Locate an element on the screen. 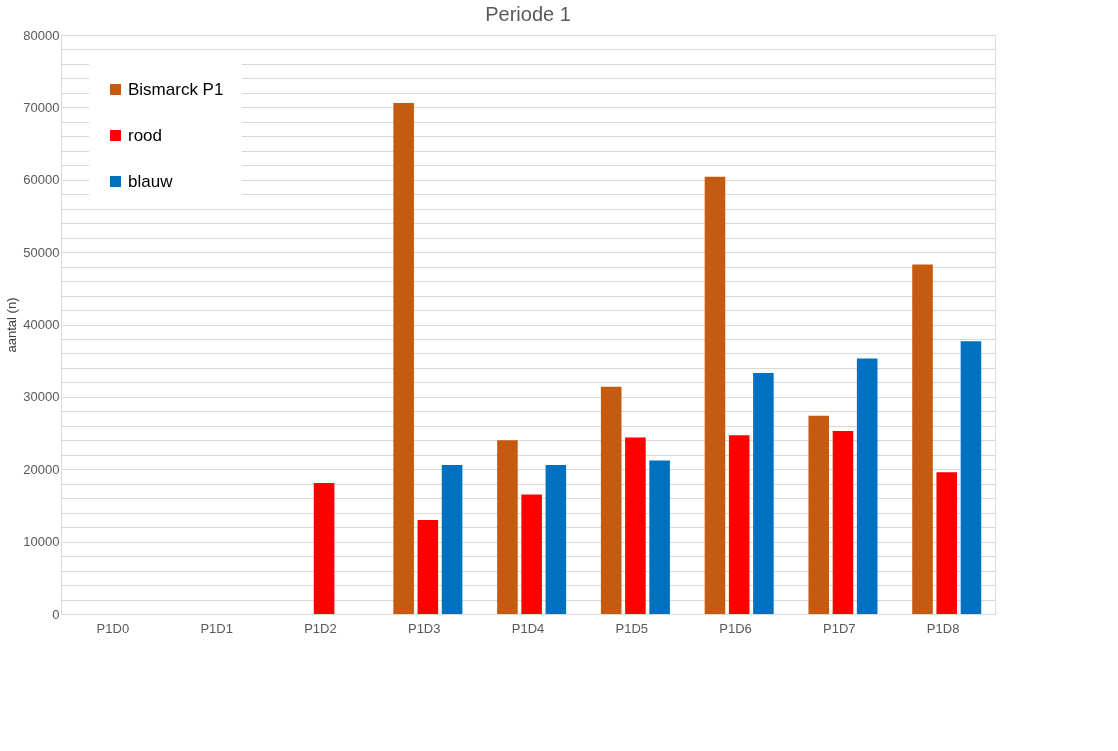 This screenshot has width=1118, height=751. x-tick-label: P1D1 is located at coordinates (216, 628).